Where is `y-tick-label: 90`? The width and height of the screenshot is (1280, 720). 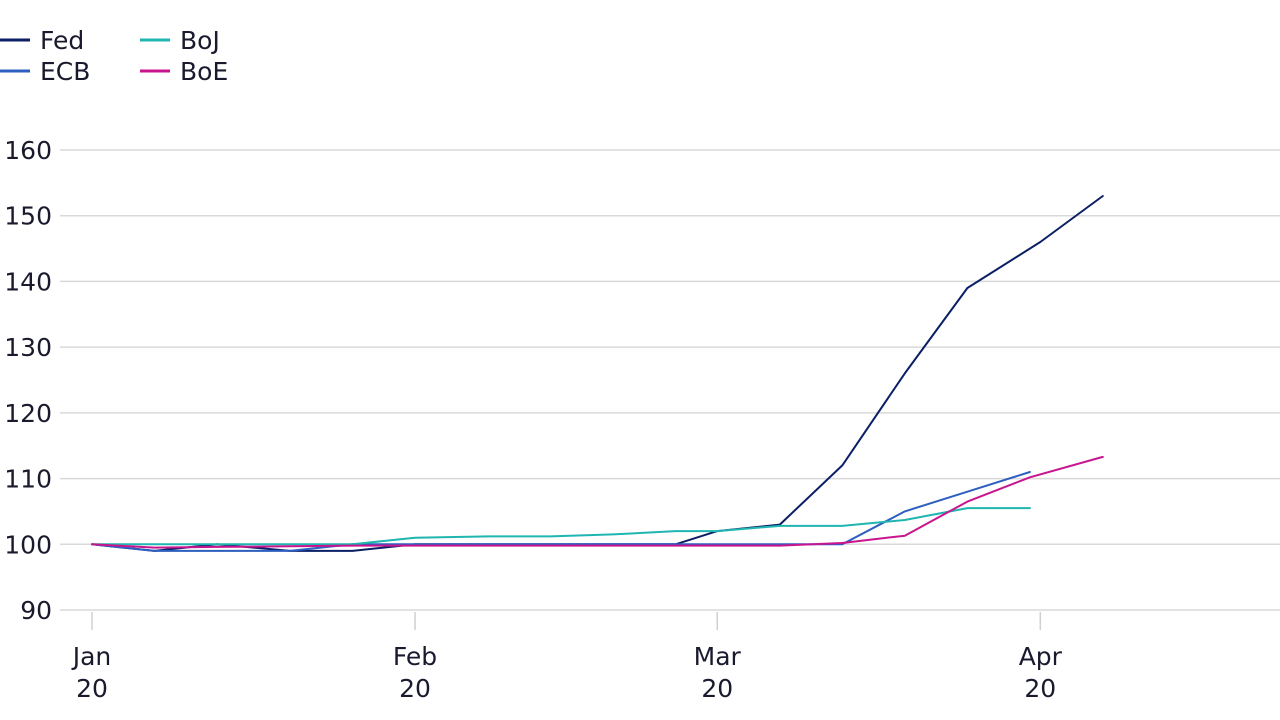 y-tick-label: 90 is located at coordinates (36, 610).